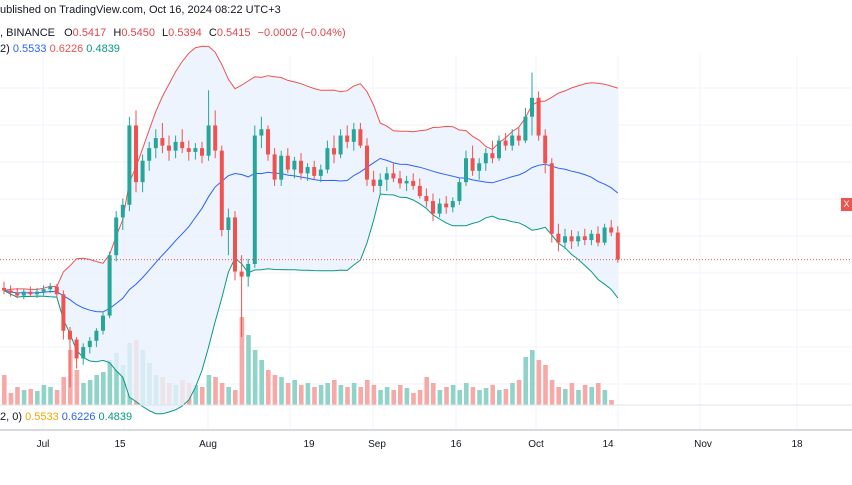 The height and width of the screenshot is (485, 852). I want to click on symbol-fragment: , BINANCE, so click(28, 33).